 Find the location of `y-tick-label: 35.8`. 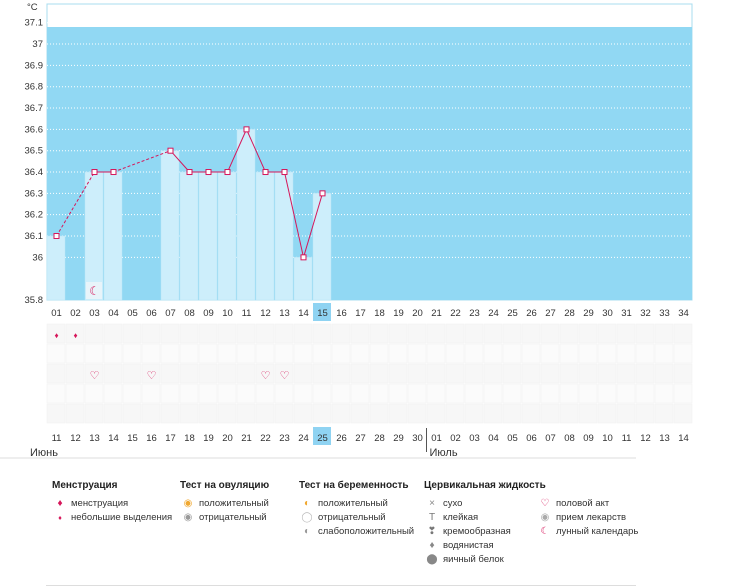

y-tick-label: 35.8 is located at coordinates (34, 300).